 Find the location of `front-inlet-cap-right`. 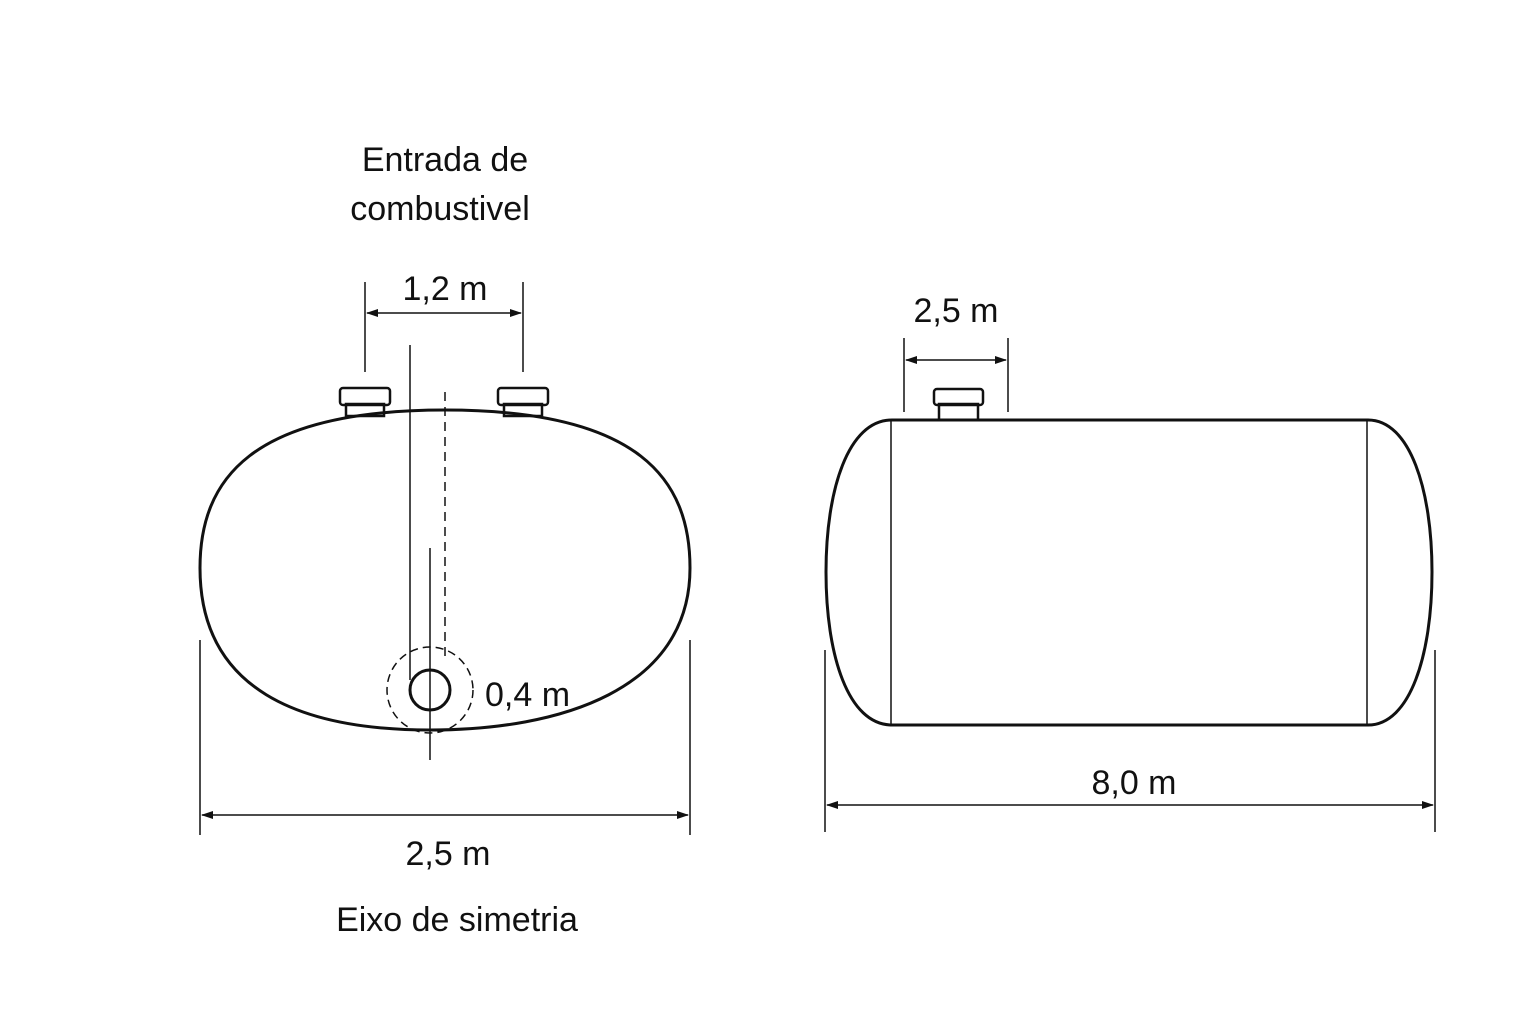

front-inlet-cap-right is located at coordinates (523, 402).